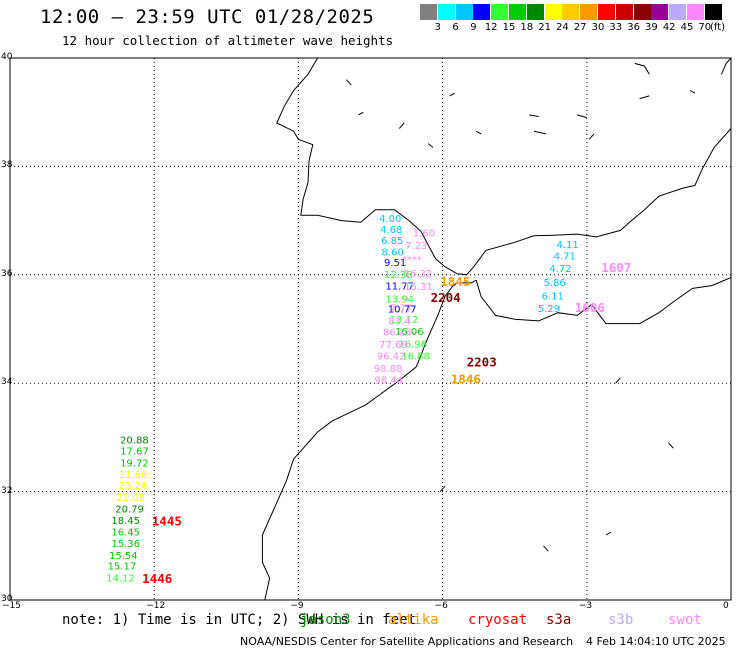  Describe the element at coordinates (7, 382) in the screenshot. I see `lat-tick-label: 34` at that location.